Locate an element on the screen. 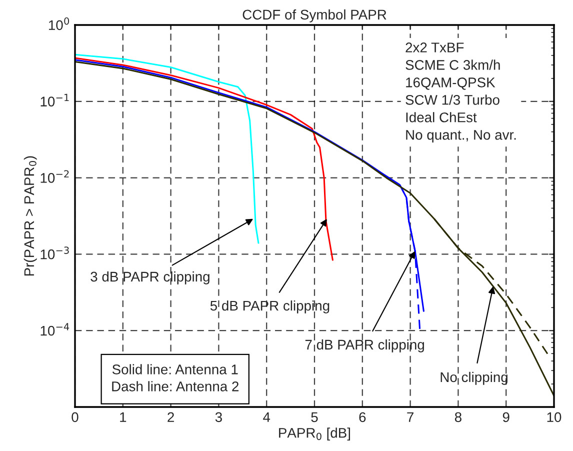 This screenshot has height=451, width=573. x-tick-label: 2 is located at coordinates (171, 417).